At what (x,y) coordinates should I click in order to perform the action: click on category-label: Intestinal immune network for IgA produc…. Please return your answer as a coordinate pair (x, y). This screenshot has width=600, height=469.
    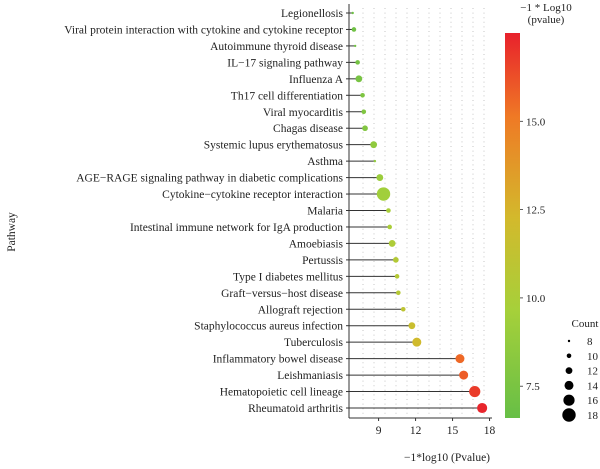
    Looking at the image, I should click on (236, 228).